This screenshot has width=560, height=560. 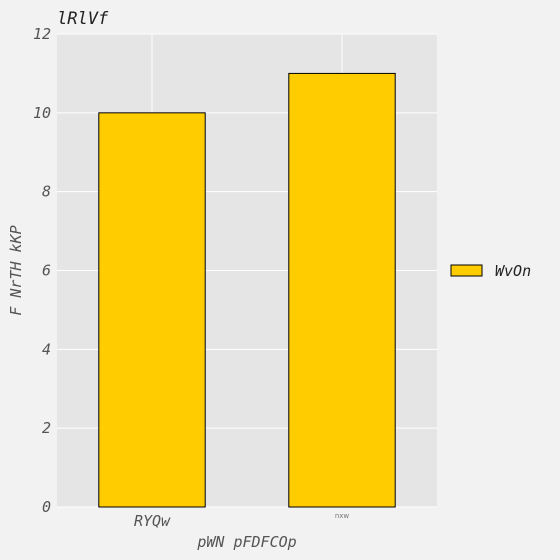 What do you see at coordinates (241, 521) in the screenshot?
I see `x-tick-labels: RYQw nxw` at bounding box center [241, 521].